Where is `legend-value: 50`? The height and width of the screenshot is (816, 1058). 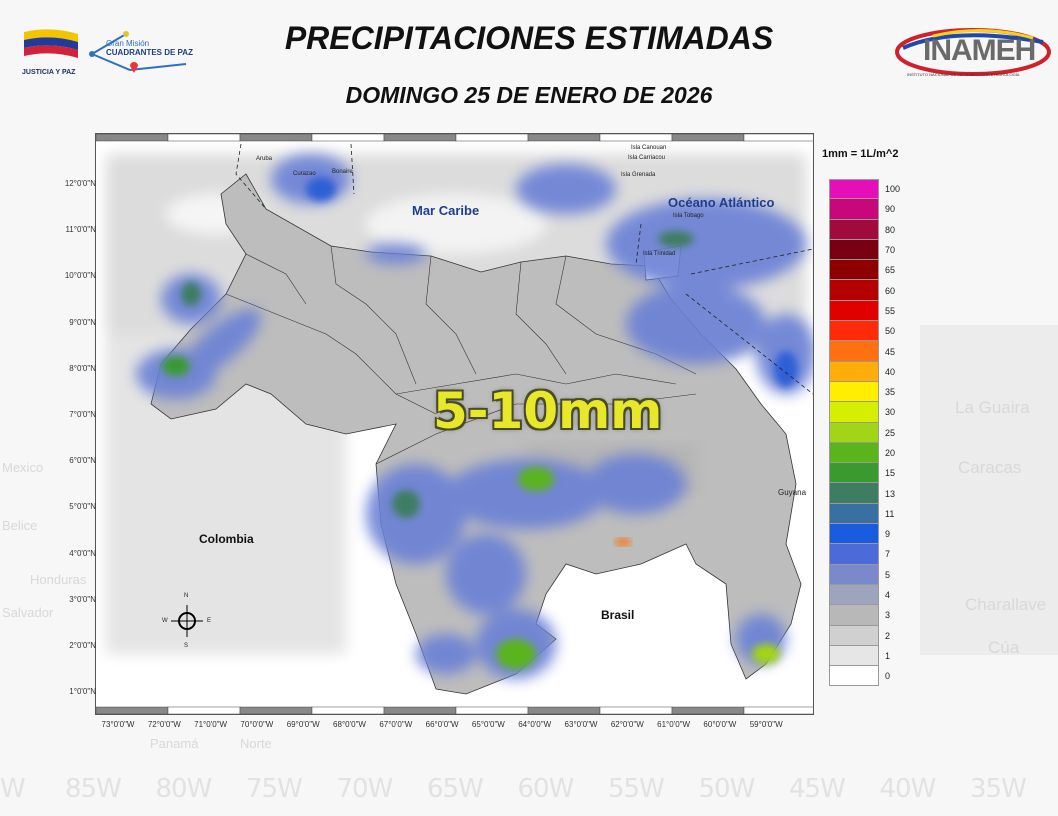
legend-value: 50 is located at coordinates (890, 331).